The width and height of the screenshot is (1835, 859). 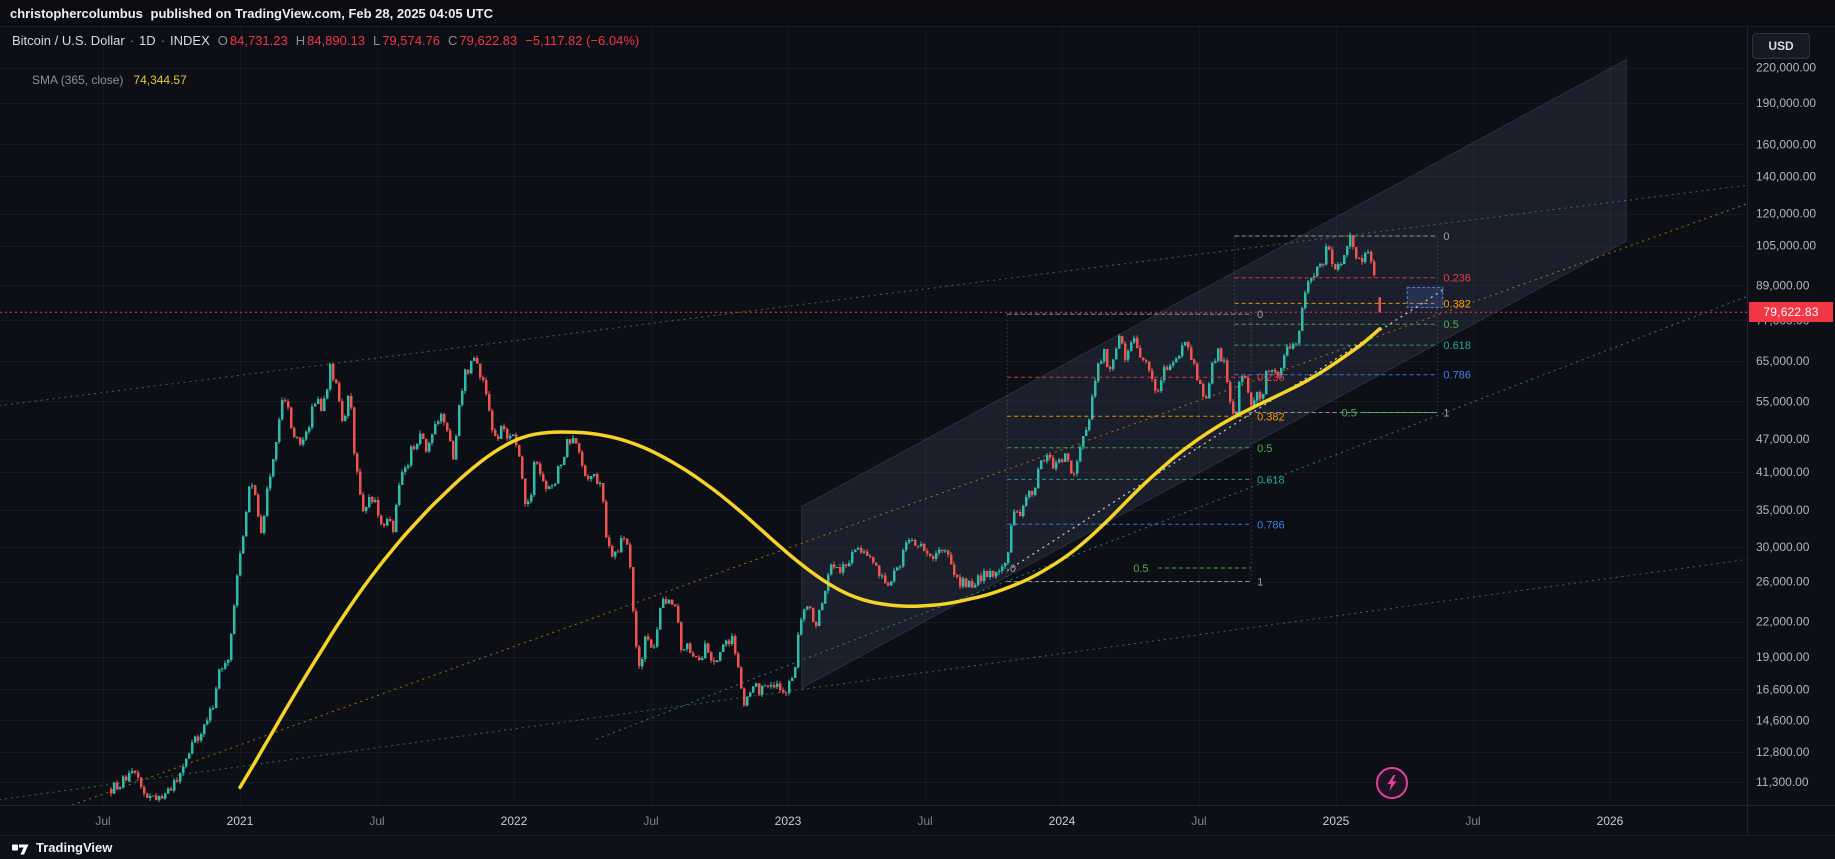 What do you see at coordinates (376, 40) in the screenshot?
I see `low-label: L` at bounding box center [376, 40].